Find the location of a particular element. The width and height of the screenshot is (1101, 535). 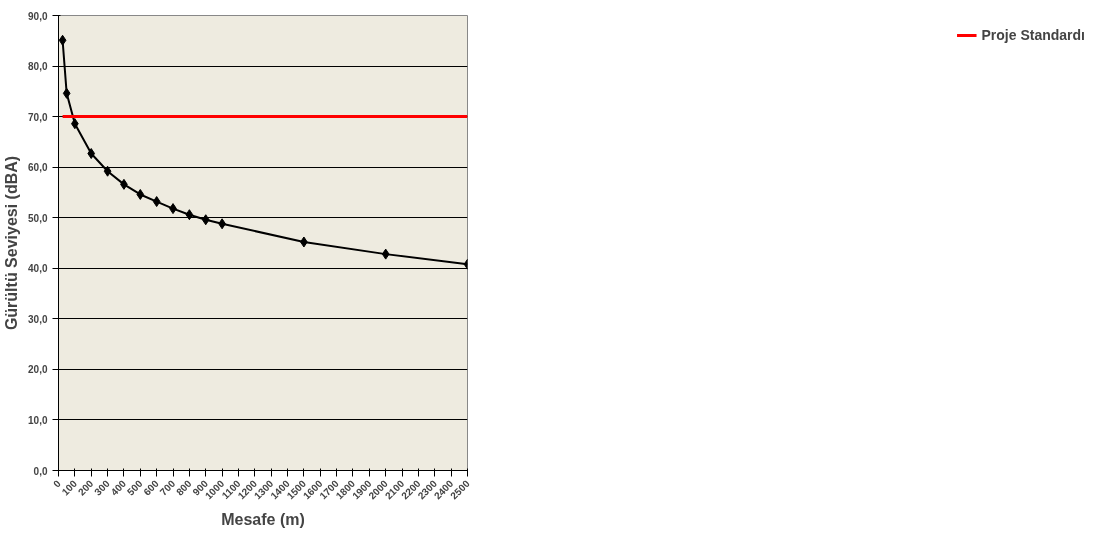

y-tick-label: 60,0 is located at coordinates (38, 168).